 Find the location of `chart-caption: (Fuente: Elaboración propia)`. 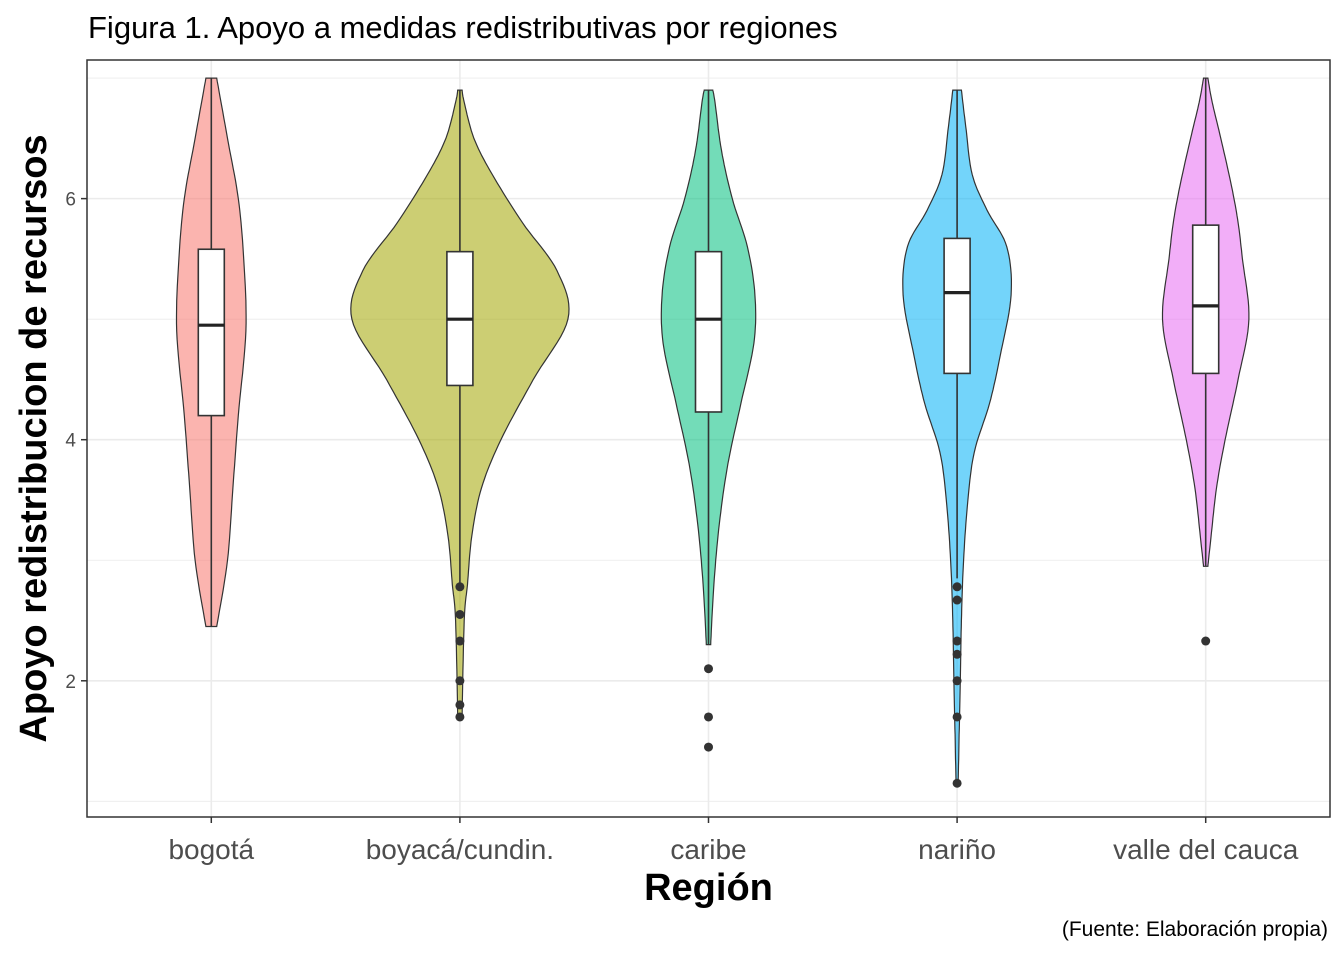

chart-caption: (Fuente: Elaboración propia) is located at coordinates (1194, 929).